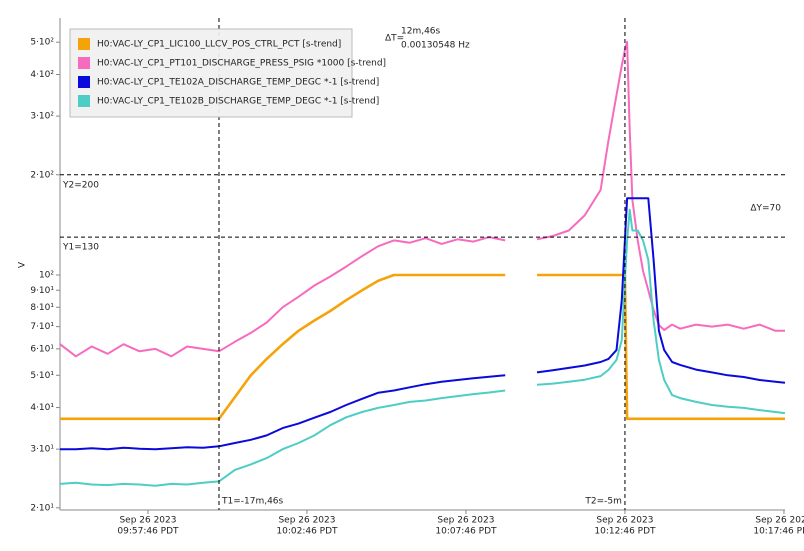  I want to click on legend-box, so click(211, 73).